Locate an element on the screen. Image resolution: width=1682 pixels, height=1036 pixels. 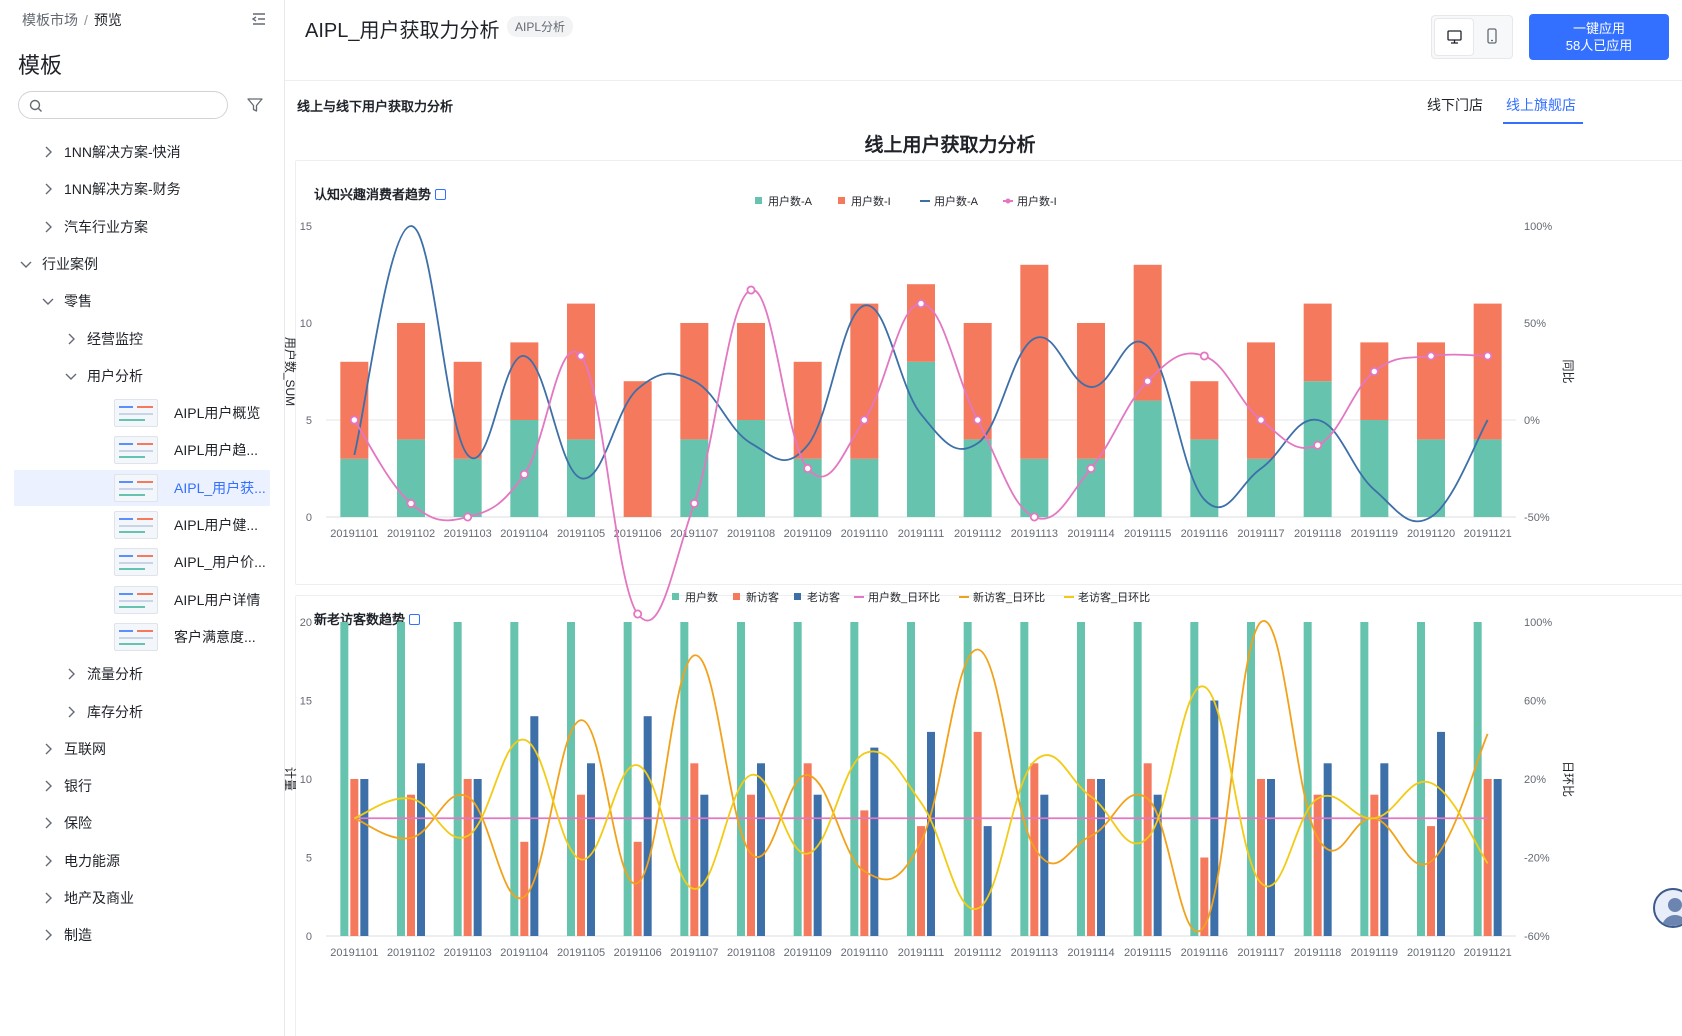
apply-count: 58人已应用 is located at coordinates (1599, 45).